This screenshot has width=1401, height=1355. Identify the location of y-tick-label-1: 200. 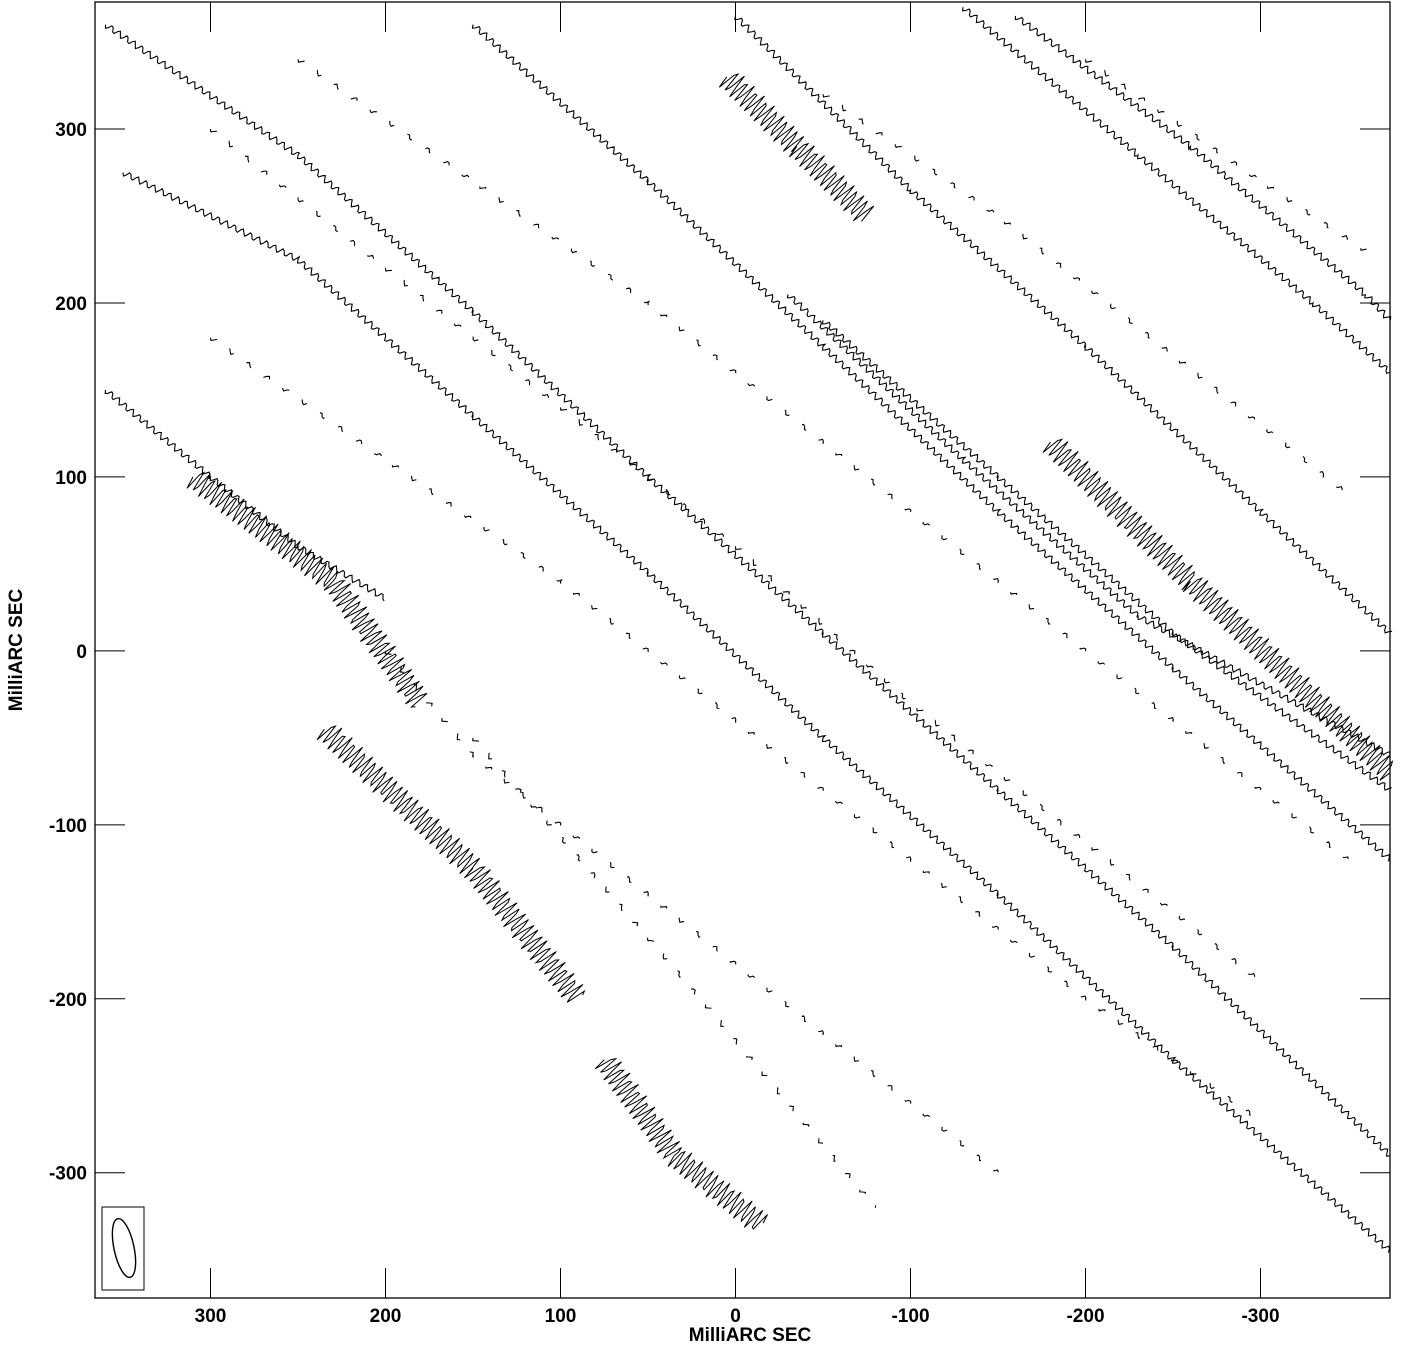
(71, 304).